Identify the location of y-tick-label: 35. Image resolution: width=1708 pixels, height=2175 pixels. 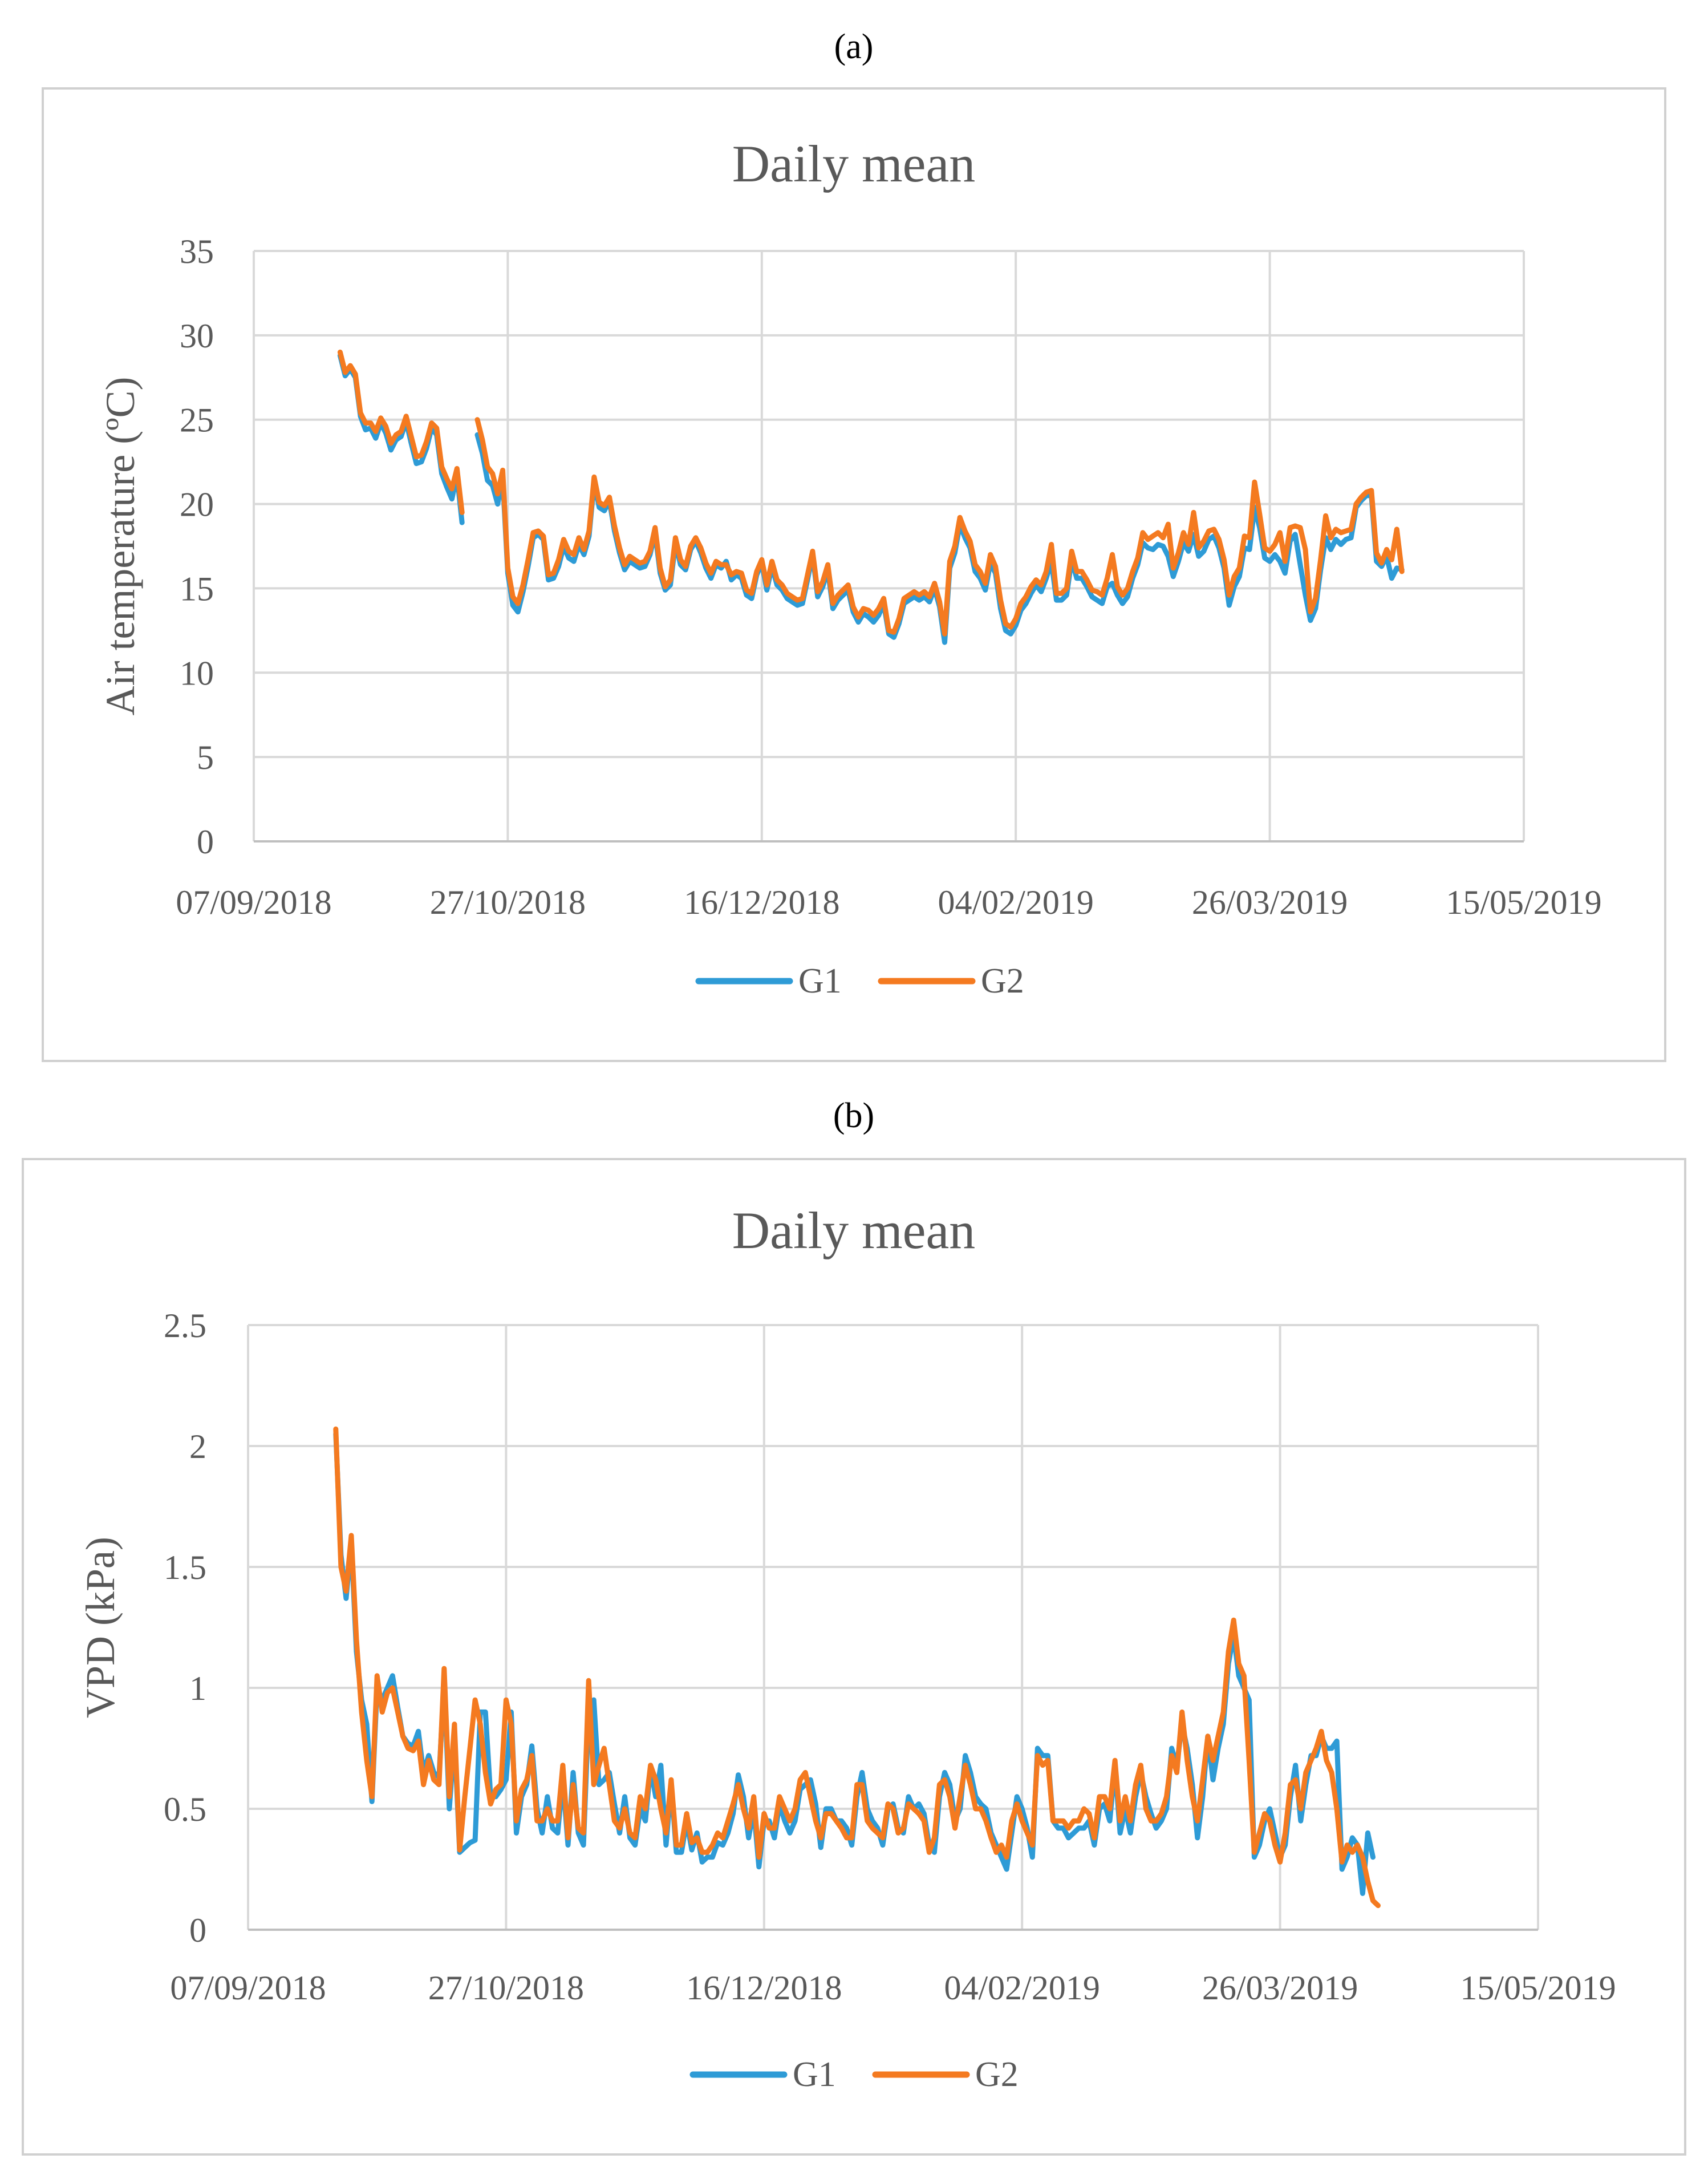
(197, 251).